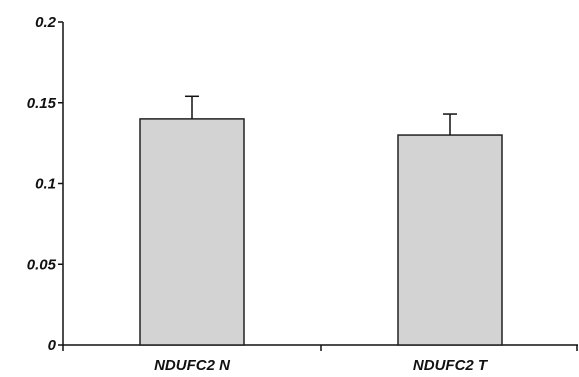 This screenshot has height=377, width=579. I want to click on x-axis: NDUFC2 N NDUFC2 T, so click(320, 359).